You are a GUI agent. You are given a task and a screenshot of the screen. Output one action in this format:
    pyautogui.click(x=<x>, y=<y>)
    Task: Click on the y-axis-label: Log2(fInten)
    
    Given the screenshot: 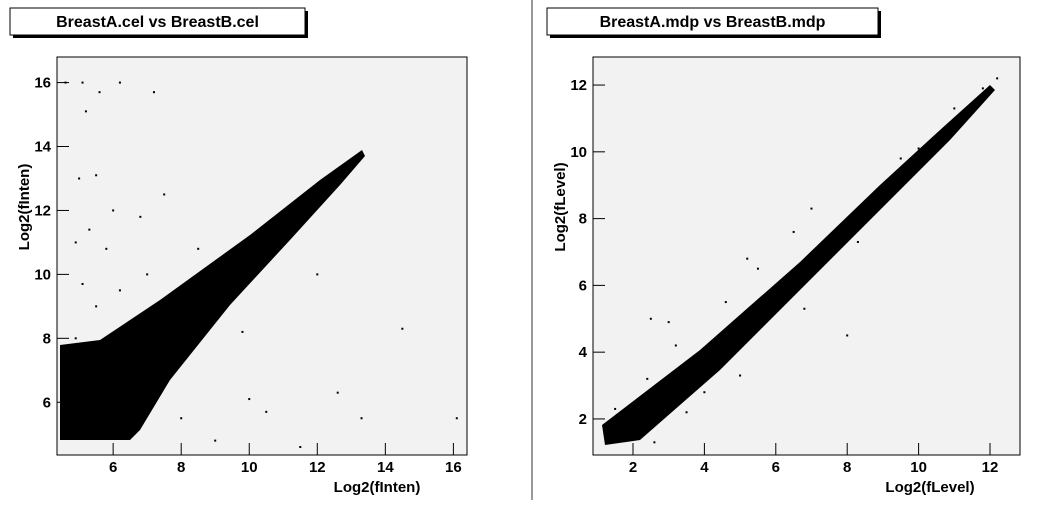 What is the action you would take?
    pyautogui.click(x=24, y=207)
    